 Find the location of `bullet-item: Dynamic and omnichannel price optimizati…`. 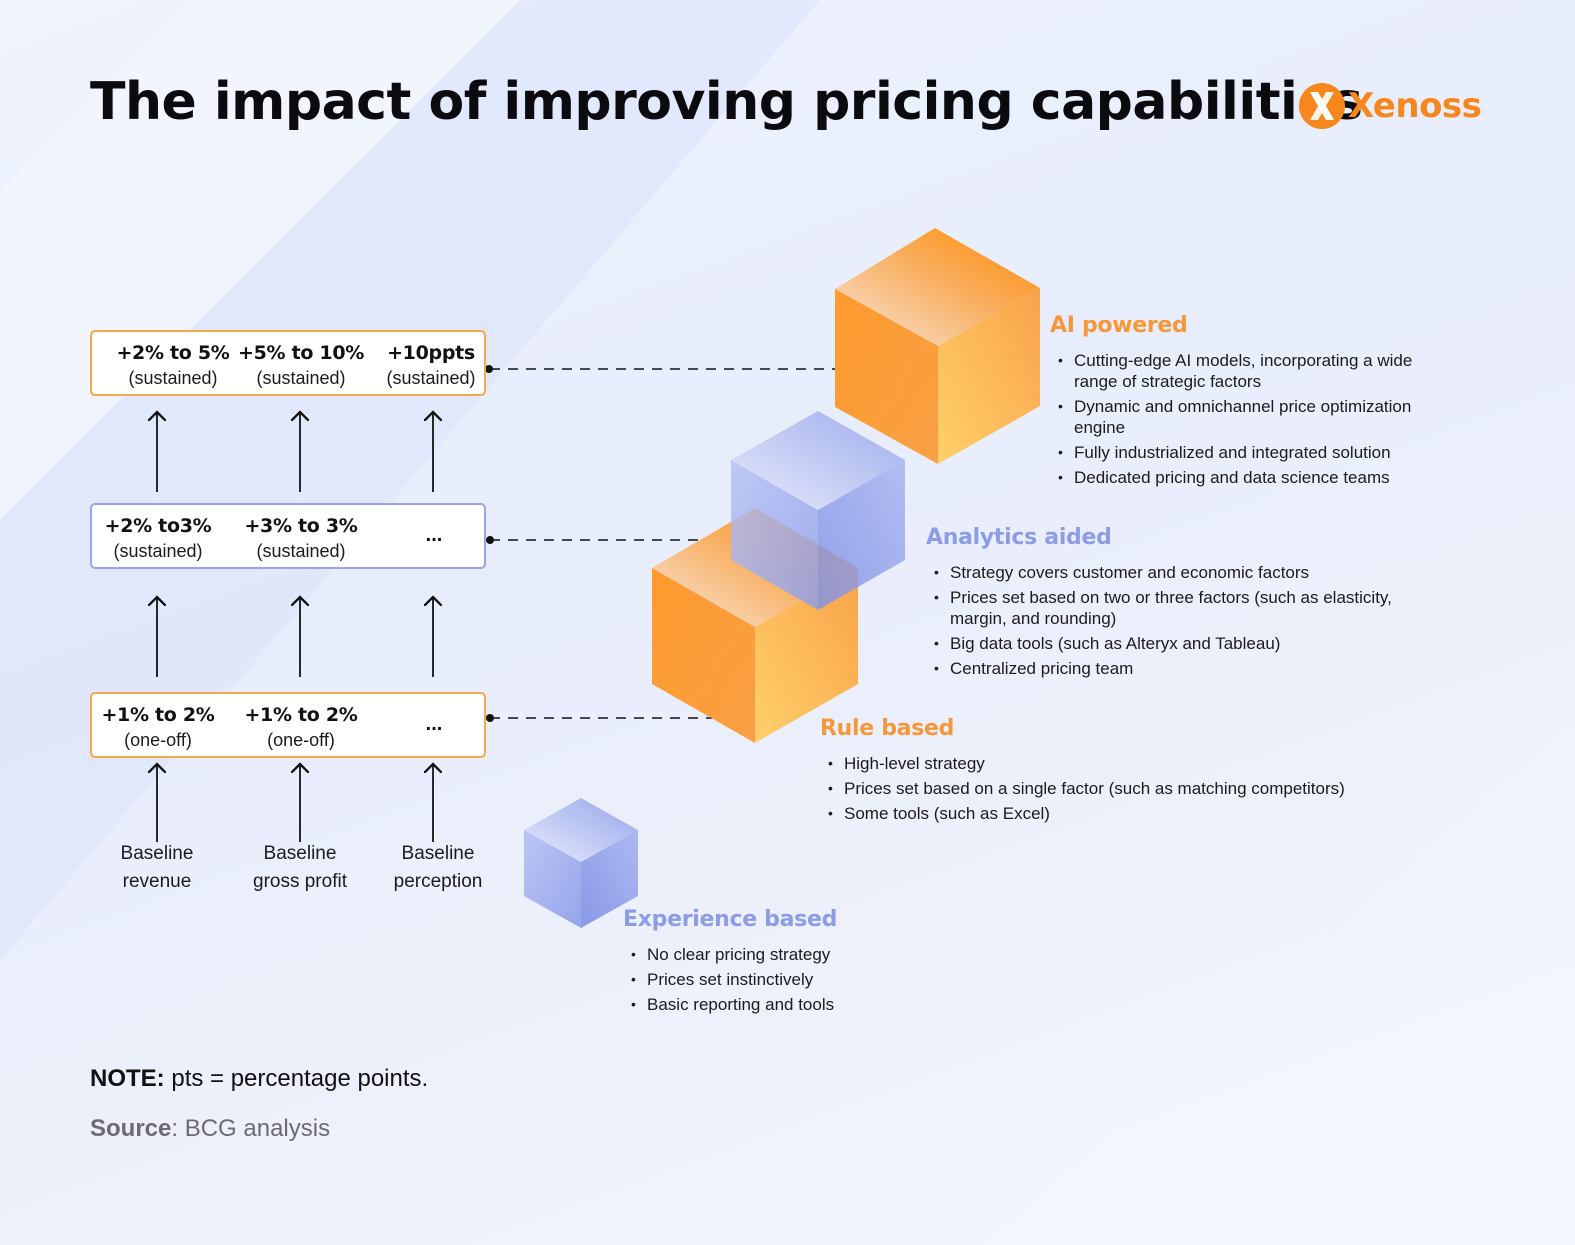

bullet-item: Dynamic and omnichannel price optimizati… is located at coordinates (1248, 417).